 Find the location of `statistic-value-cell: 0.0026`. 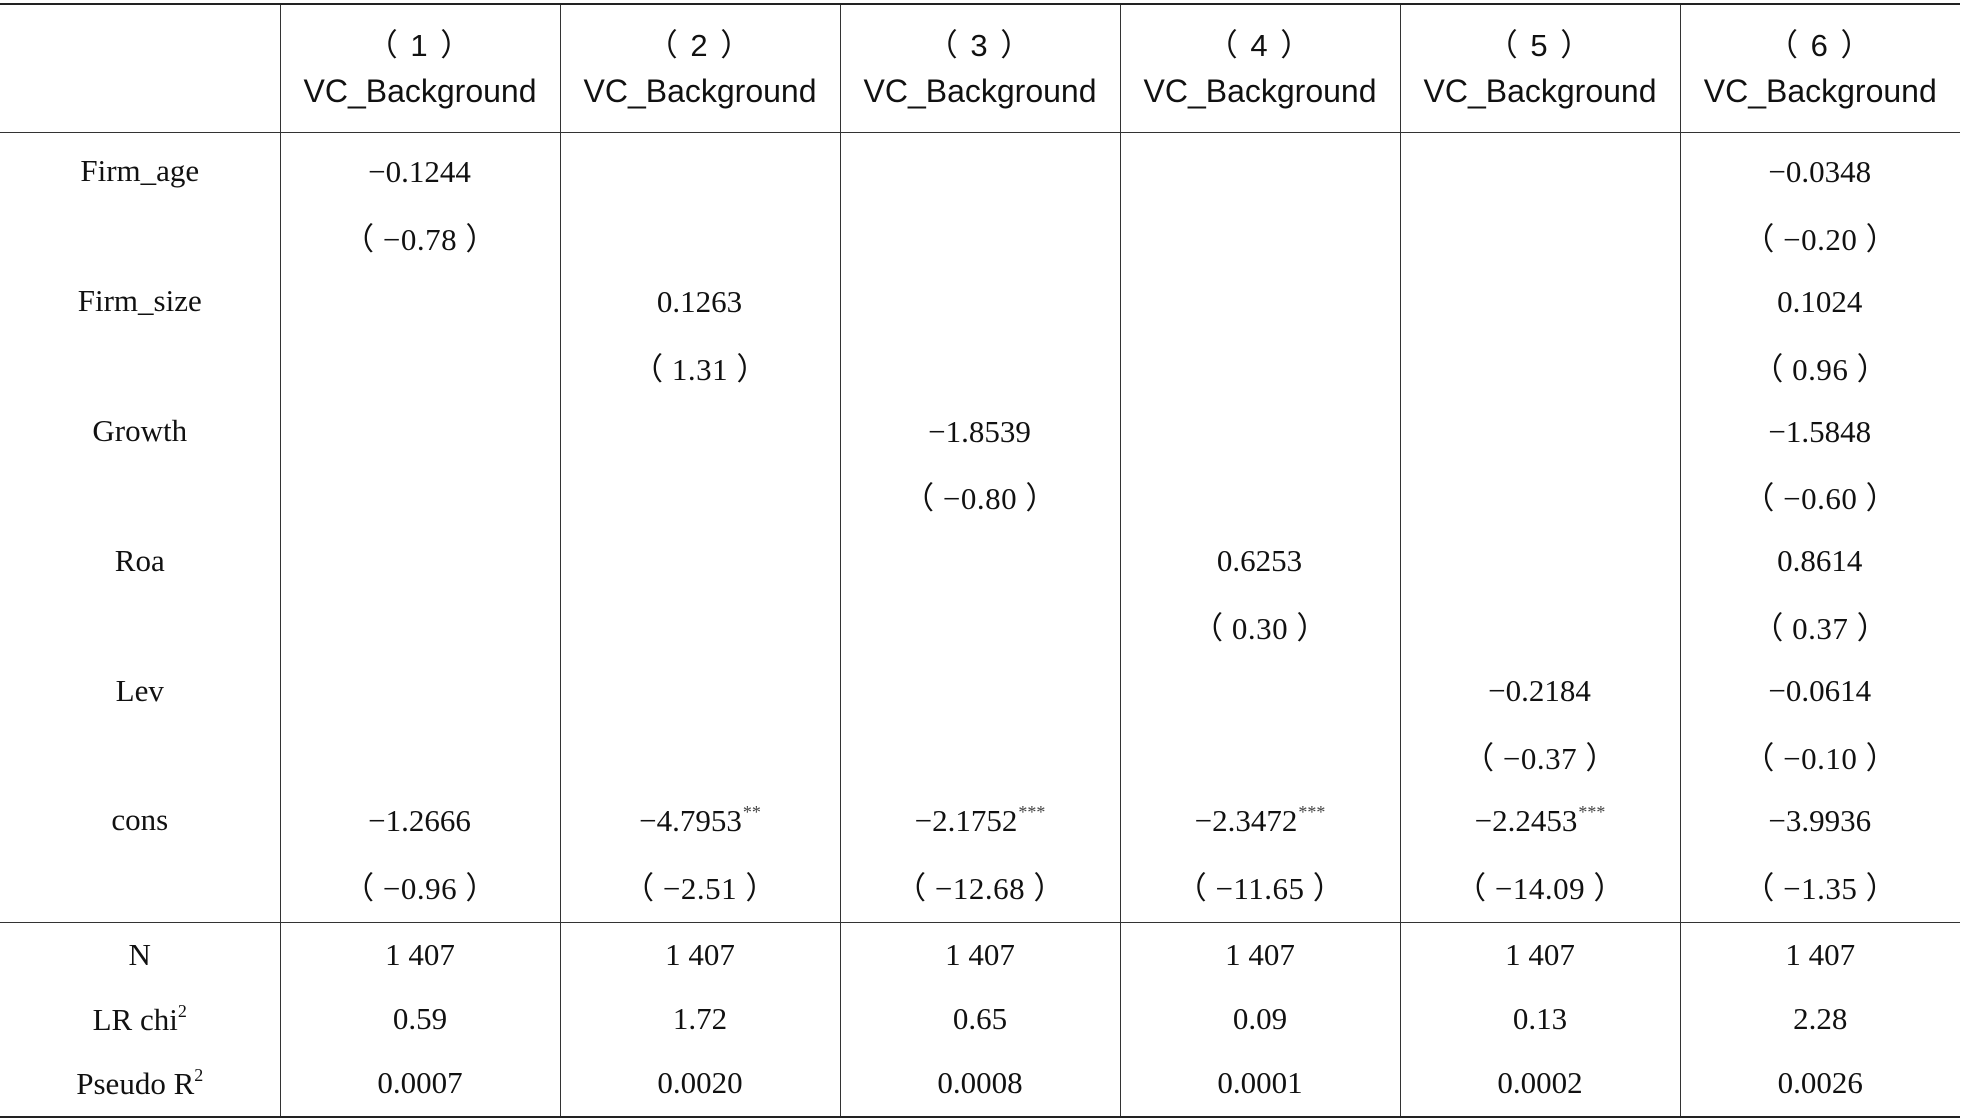

statistic-value-cell: 0.0026 is located at coordinates (1819, 1084).